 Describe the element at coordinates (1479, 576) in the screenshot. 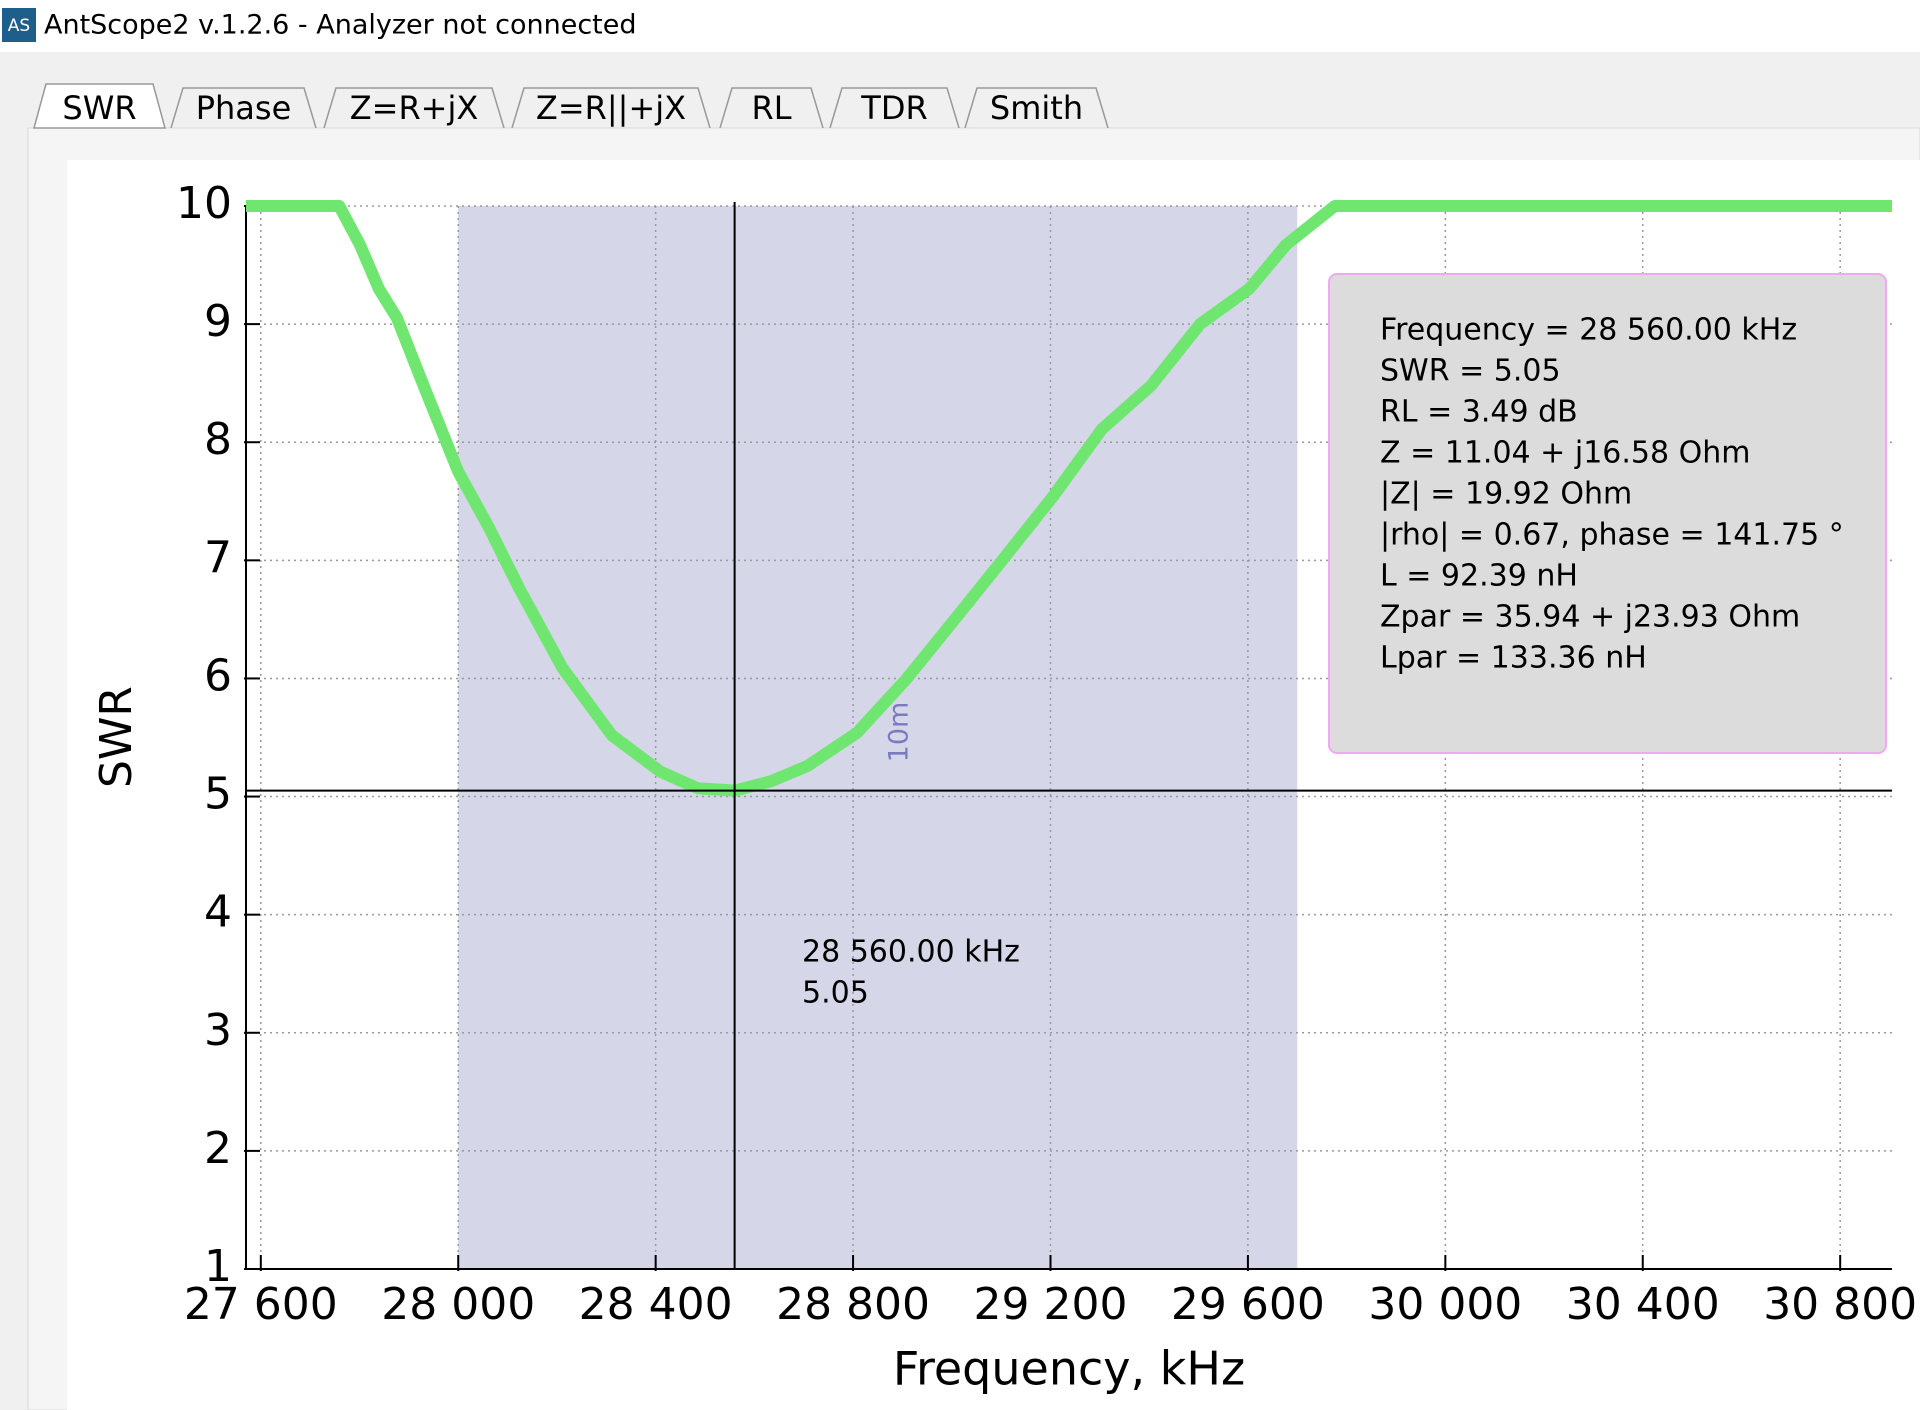

I see `info-line: L = 92.39 nH` at that location.